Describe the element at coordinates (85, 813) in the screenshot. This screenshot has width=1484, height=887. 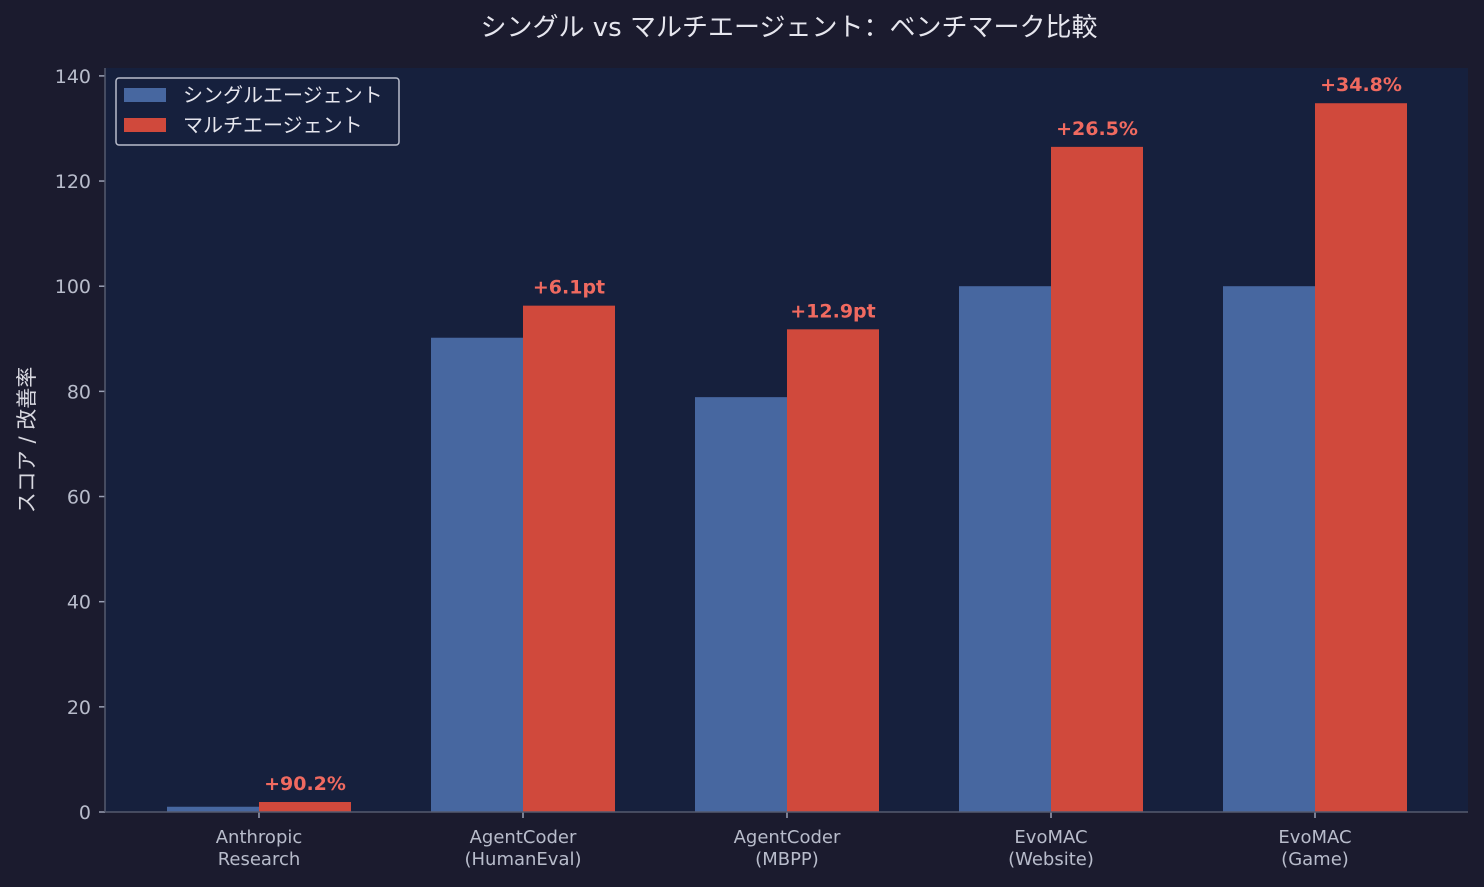
I see `y-tick-label: 0` at that location.